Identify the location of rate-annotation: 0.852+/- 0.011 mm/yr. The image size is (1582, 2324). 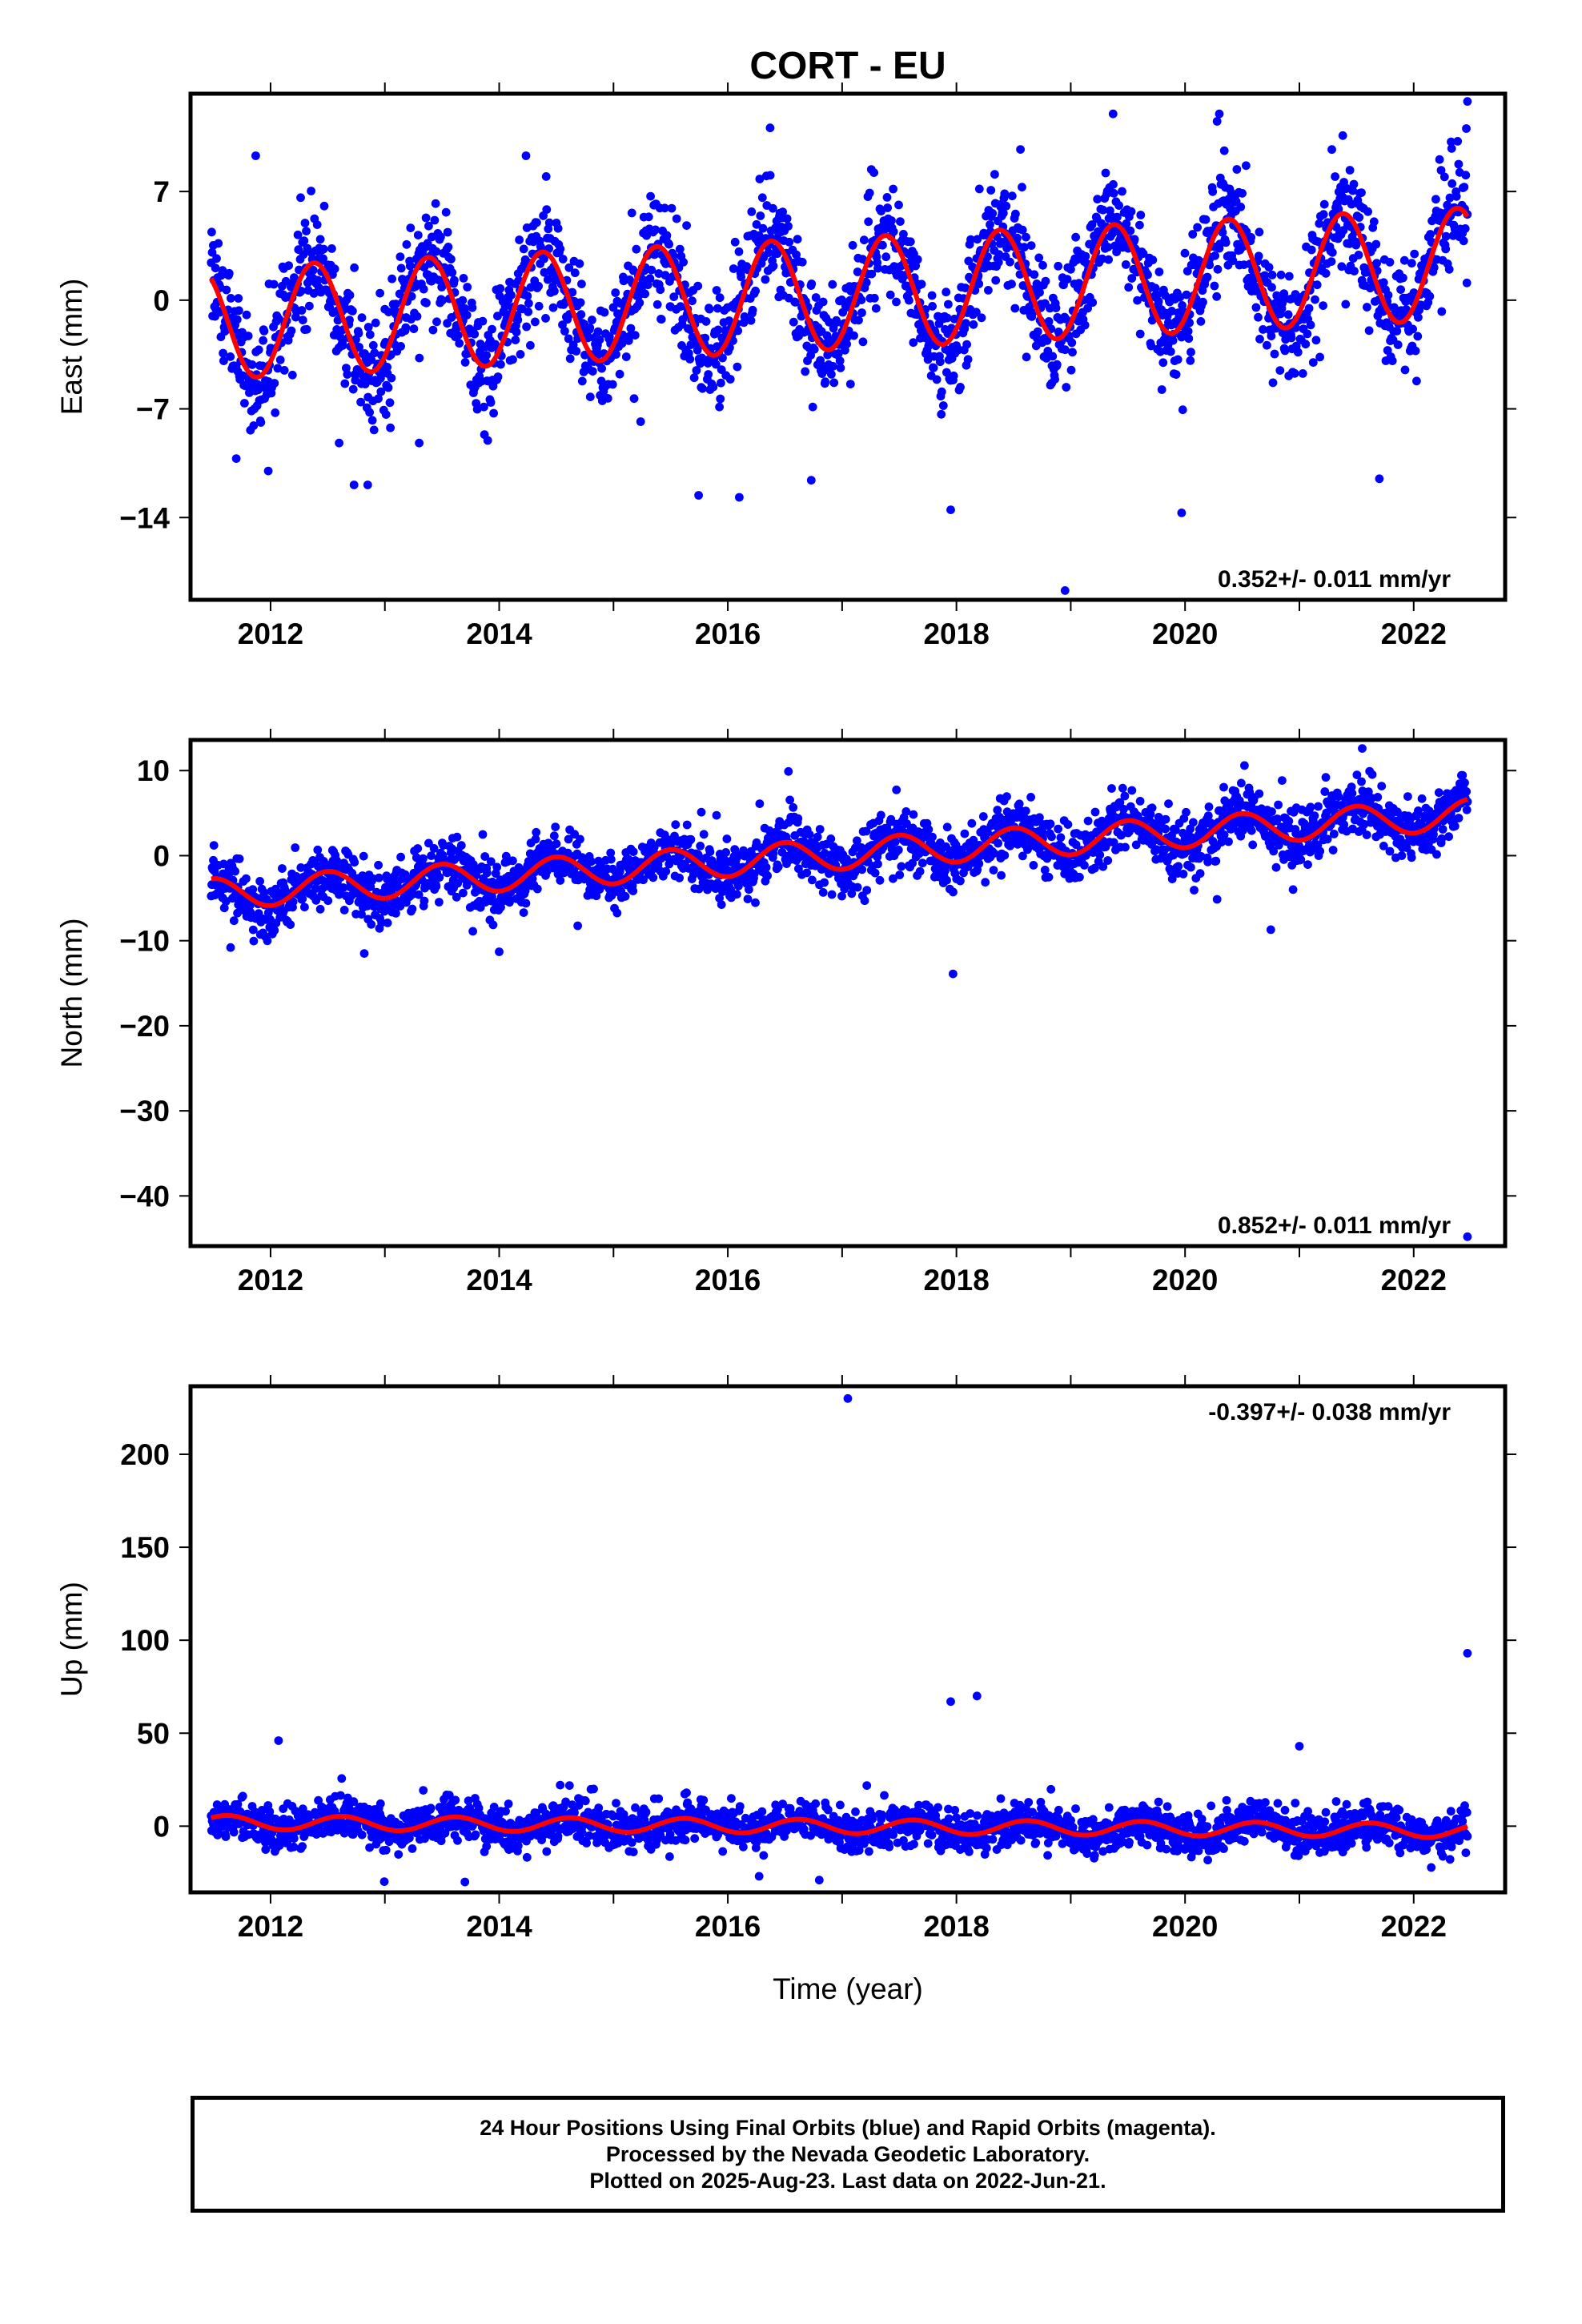
(1334, 1225).